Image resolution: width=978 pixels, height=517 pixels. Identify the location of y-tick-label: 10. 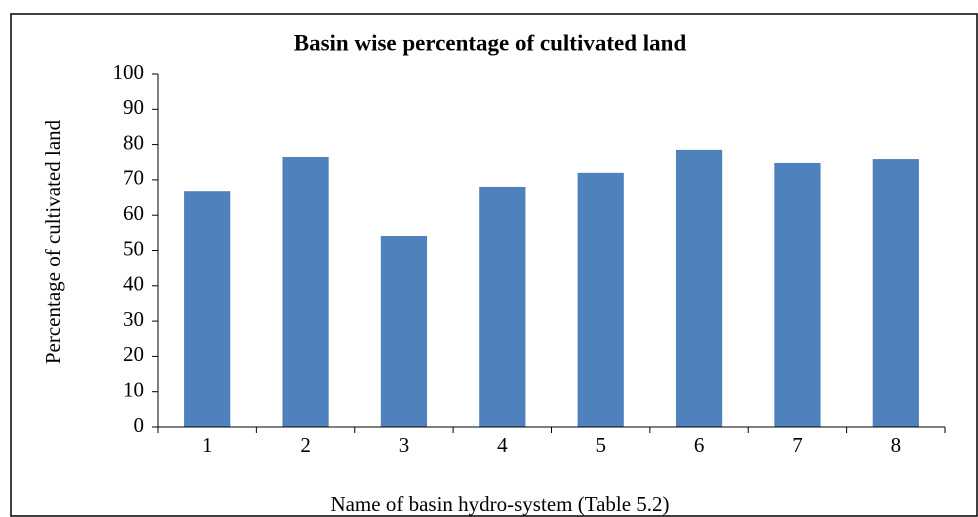
(133, 390).